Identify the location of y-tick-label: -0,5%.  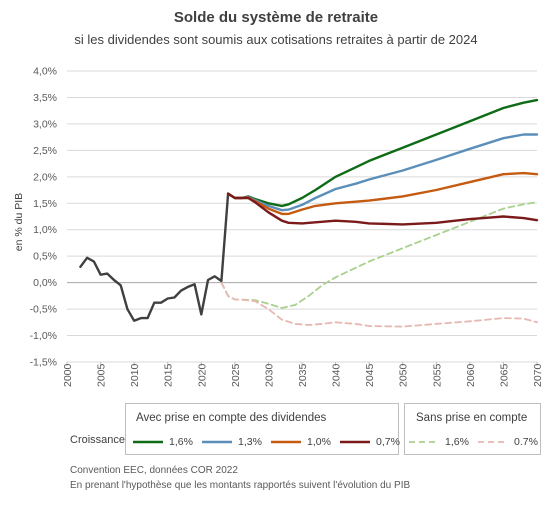
(43, 310).